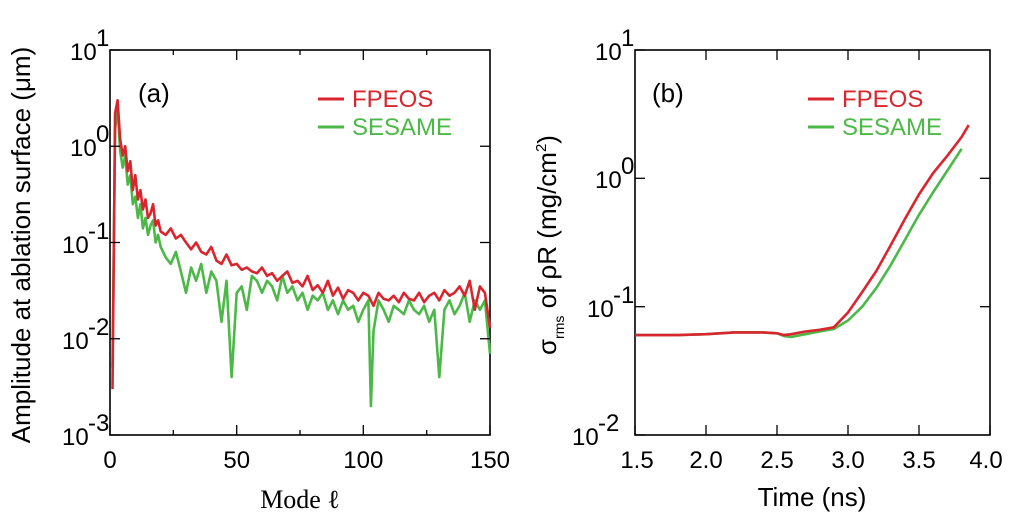  Describe the element at coordinates (300, 499) in the screenshot. I see `panel-a-x-axis-label: Mode ℓ` at that location.